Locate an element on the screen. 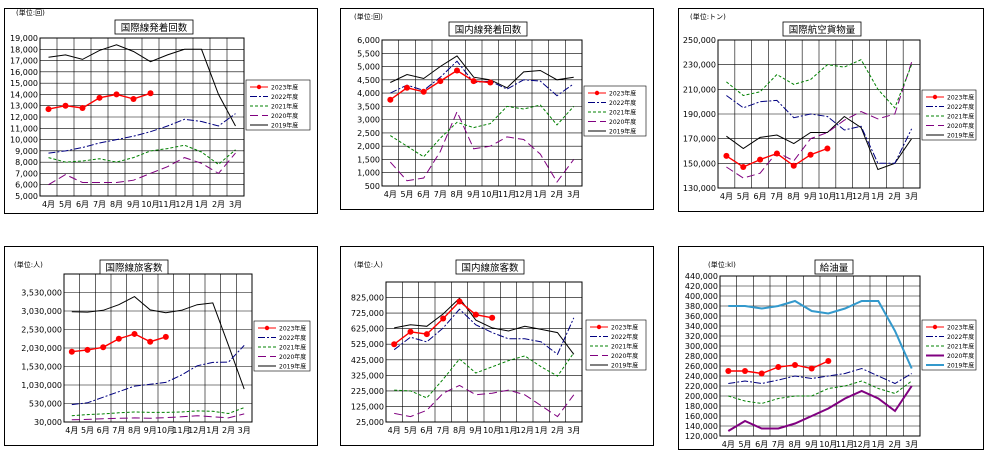 Image resolution: width=989 pixels, height=455 pixels. y-tick-label: 9,000 is located at coordinates (26, 151).